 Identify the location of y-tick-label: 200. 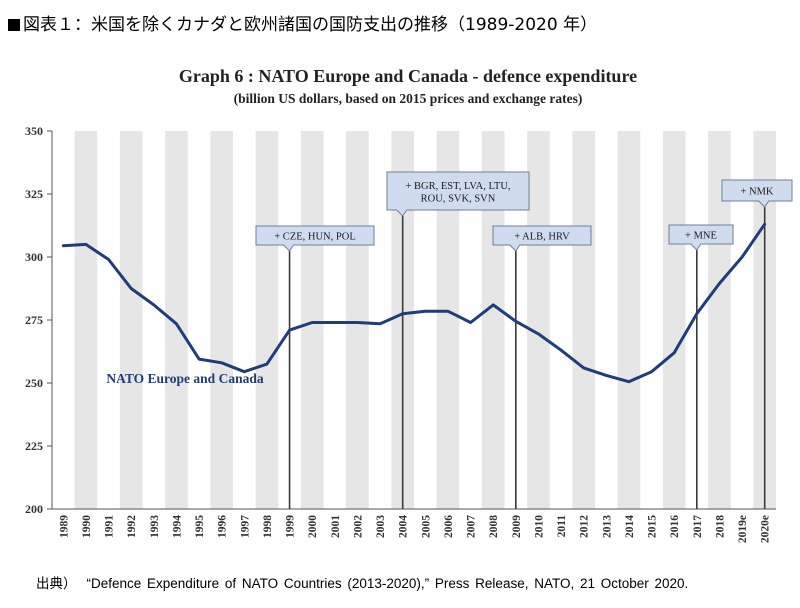
(34, 509).